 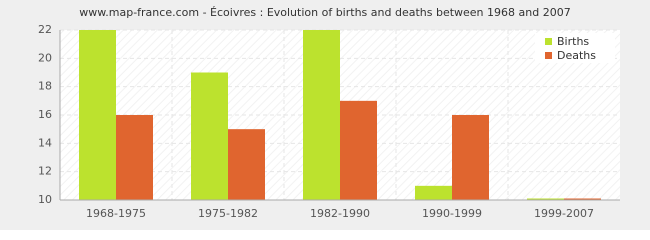 I want to click on y-tick-label: 12, so click(x=45, y=171).